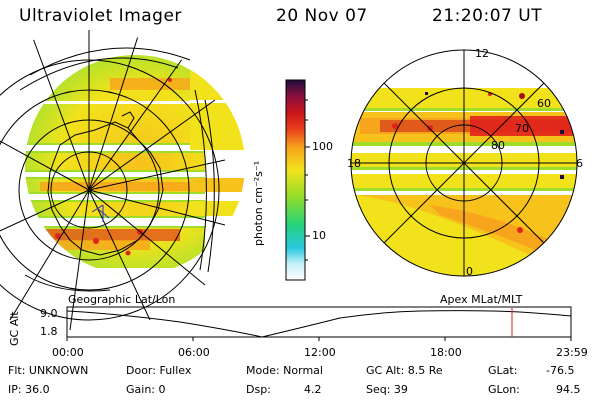 The height and width of the screenshot is (400, 600). What do you see at coordinates (387, 389) in the screenshot?
I see `info-seq: Seq: 39` at bounding box center [387, 389].